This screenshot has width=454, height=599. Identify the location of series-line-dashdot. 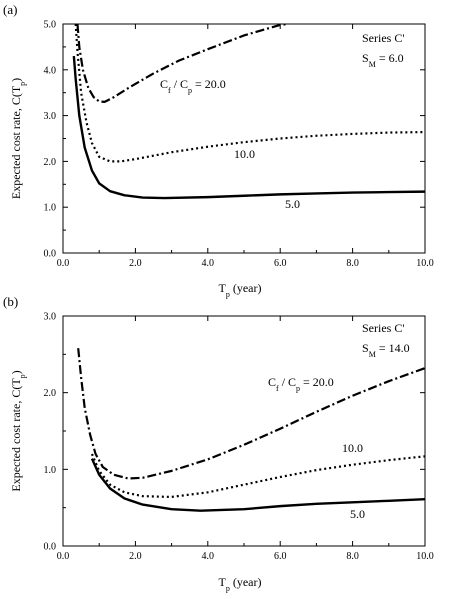
(182, 63).